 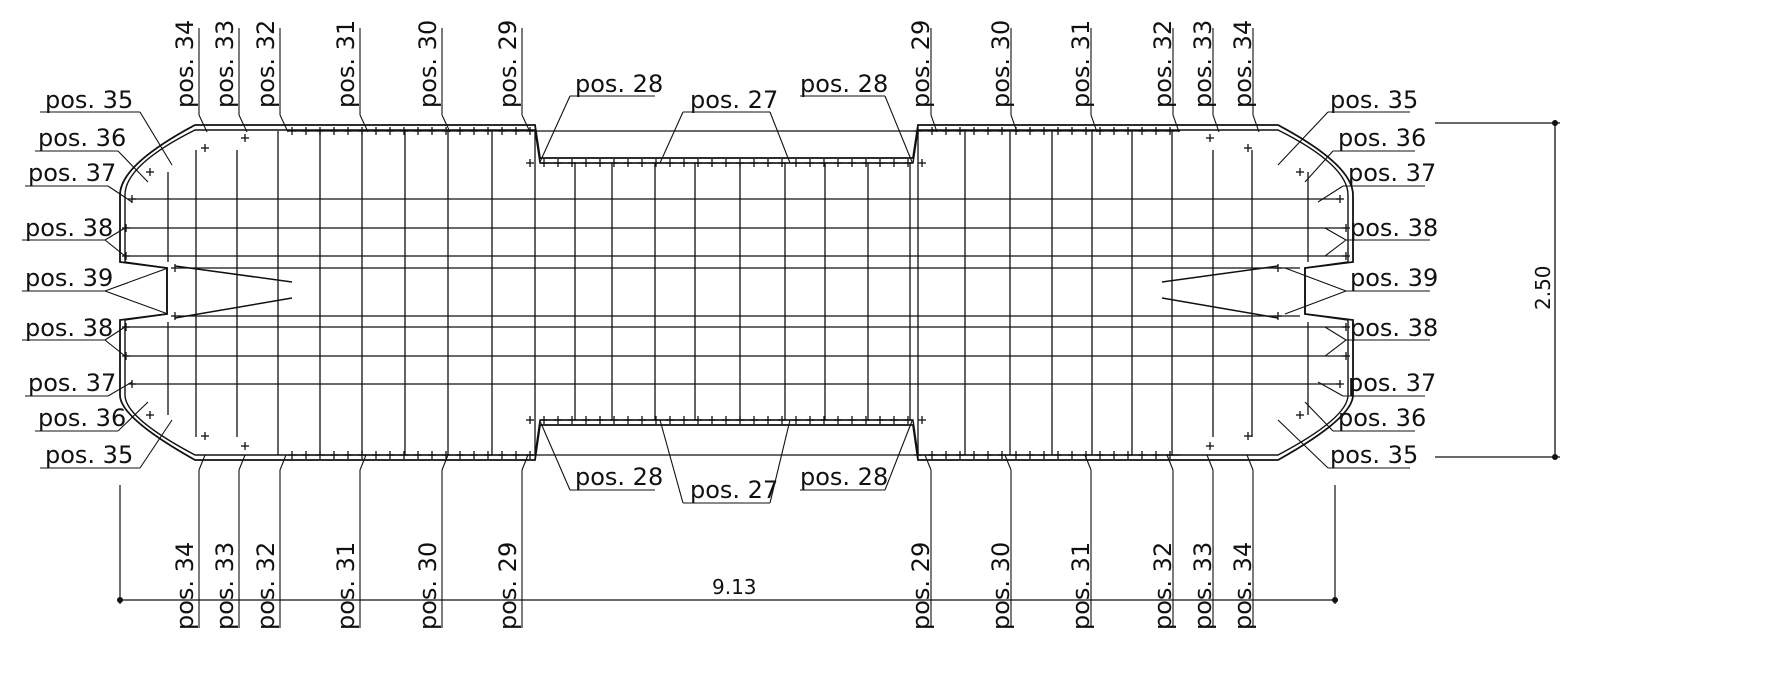 I want to click on top-label-pos32: pos. 32, so click(x=1163, y=64).